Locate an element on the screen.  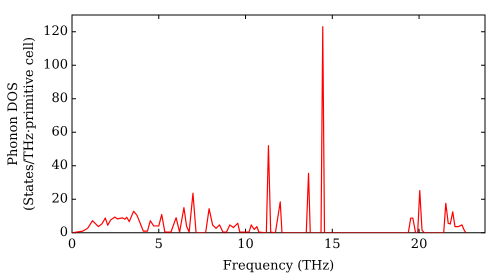
x-tick-label: 15 is located at coordinates (332, 244).